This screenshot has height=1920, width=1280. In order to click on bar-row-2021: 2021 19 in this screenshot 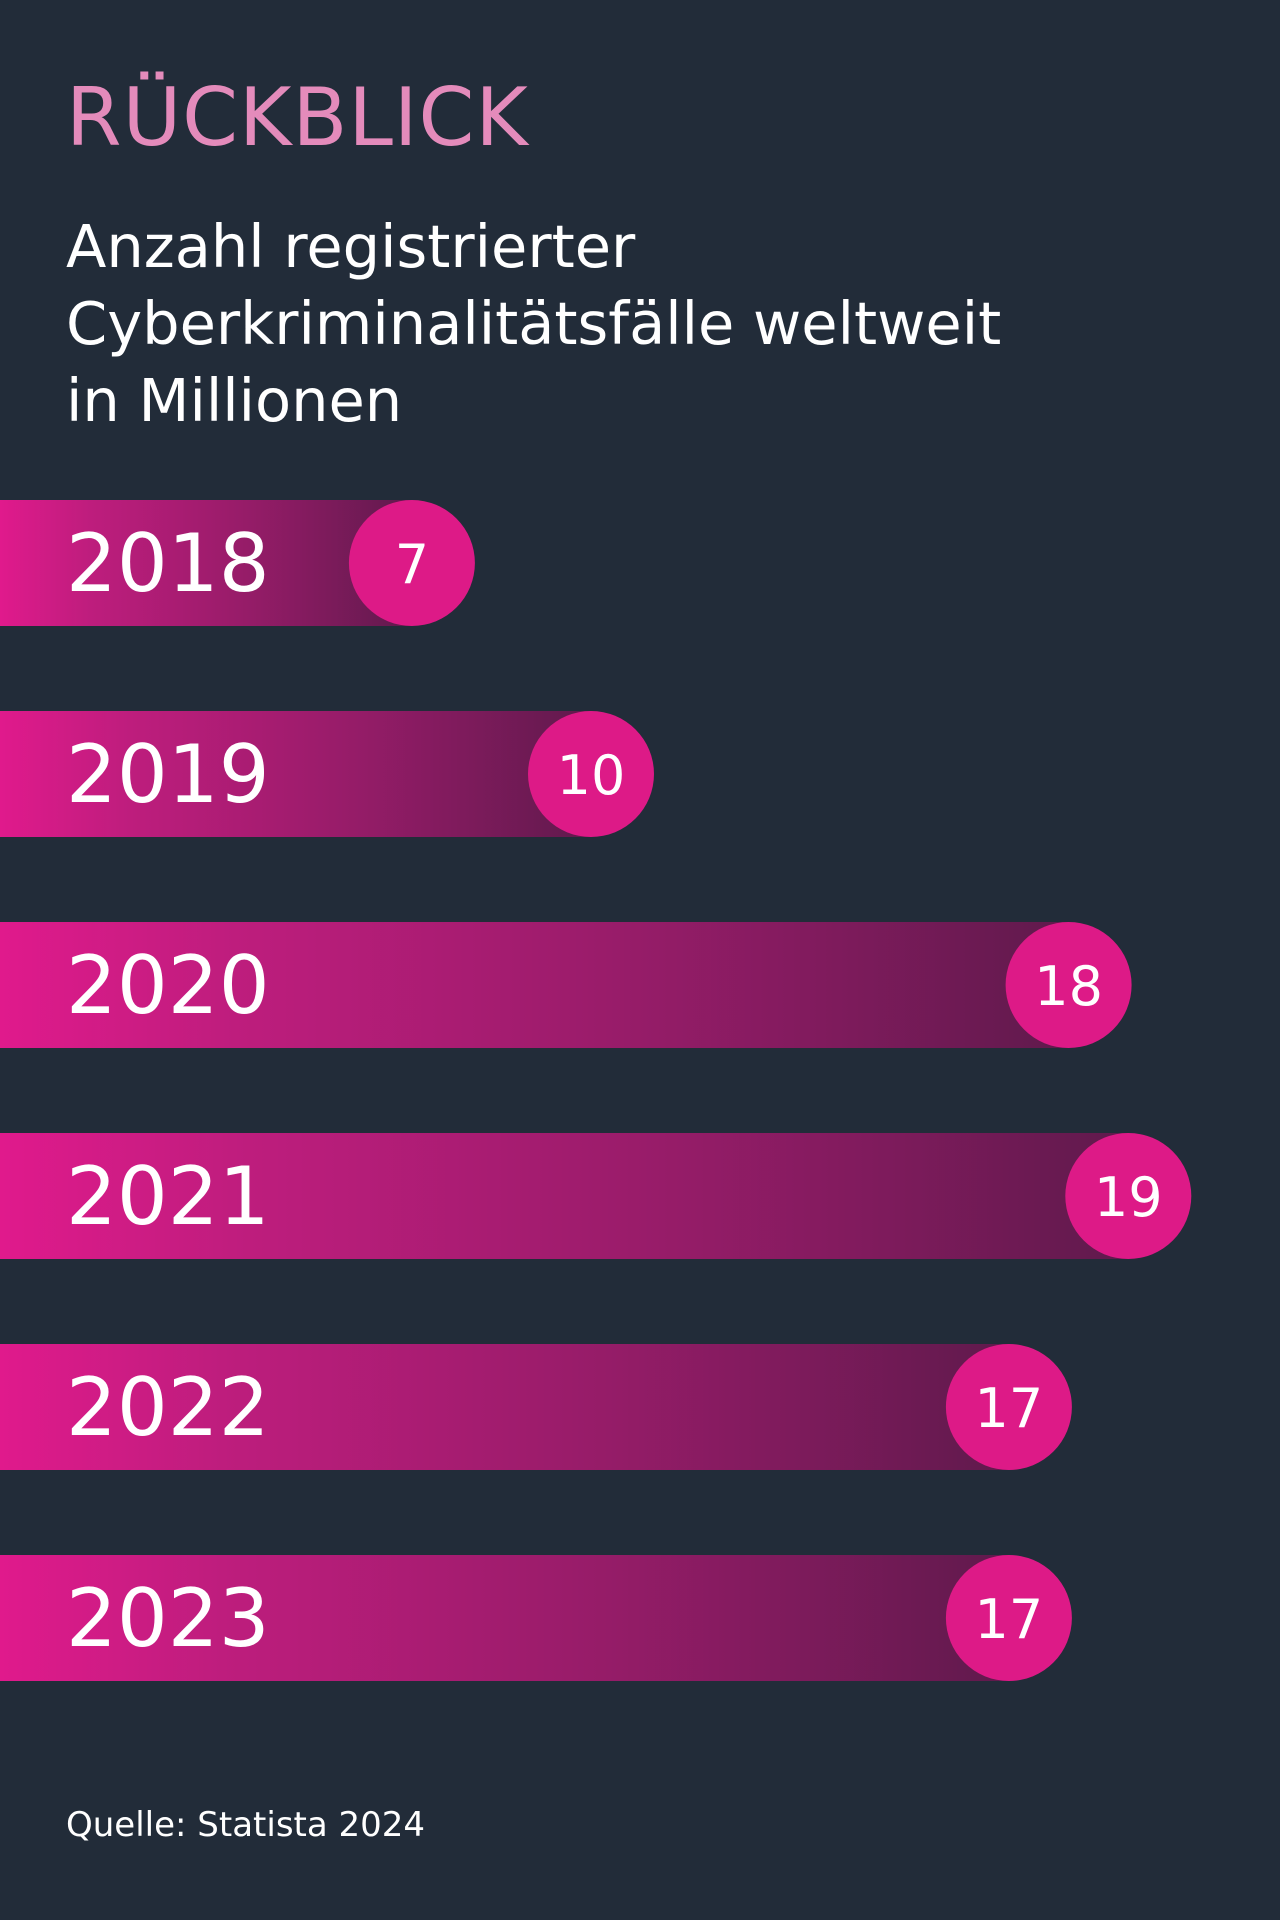, I will do `click(596, 1196)`.